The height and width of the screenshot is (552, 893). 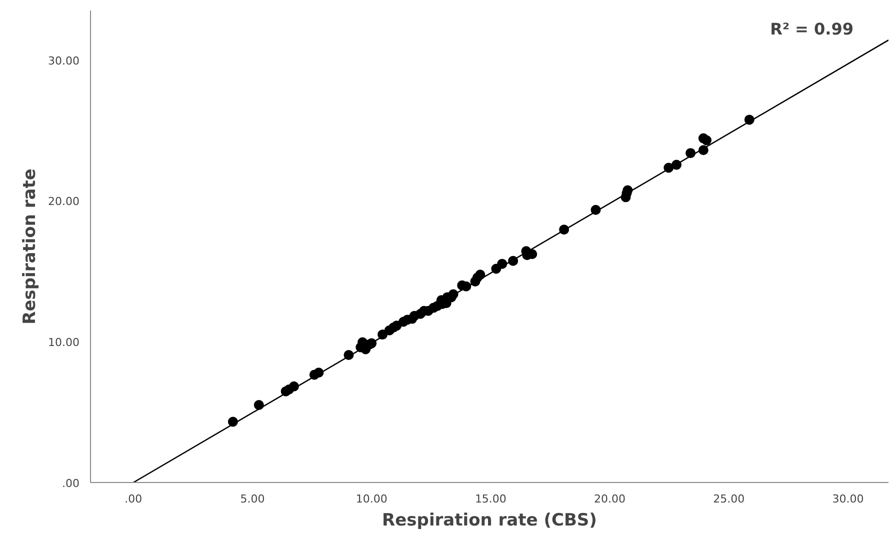 I want to click on x-tick-label: 15.00, so click(x=490, y=499).